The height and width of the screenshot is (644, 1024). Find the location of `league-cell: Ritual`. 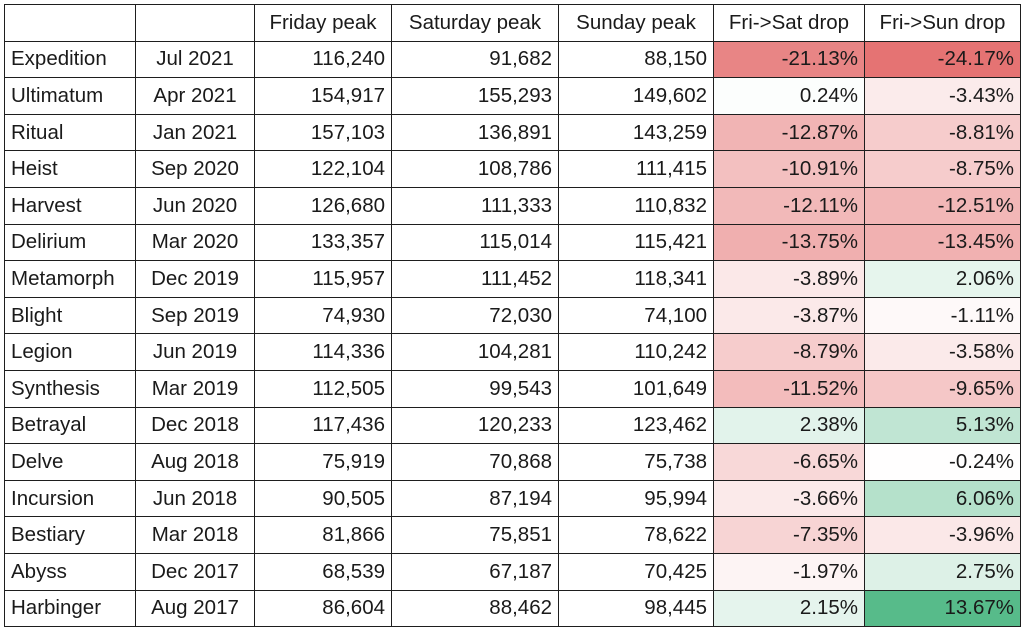

league-cell: Ritual is located at coordinates (70, 132).